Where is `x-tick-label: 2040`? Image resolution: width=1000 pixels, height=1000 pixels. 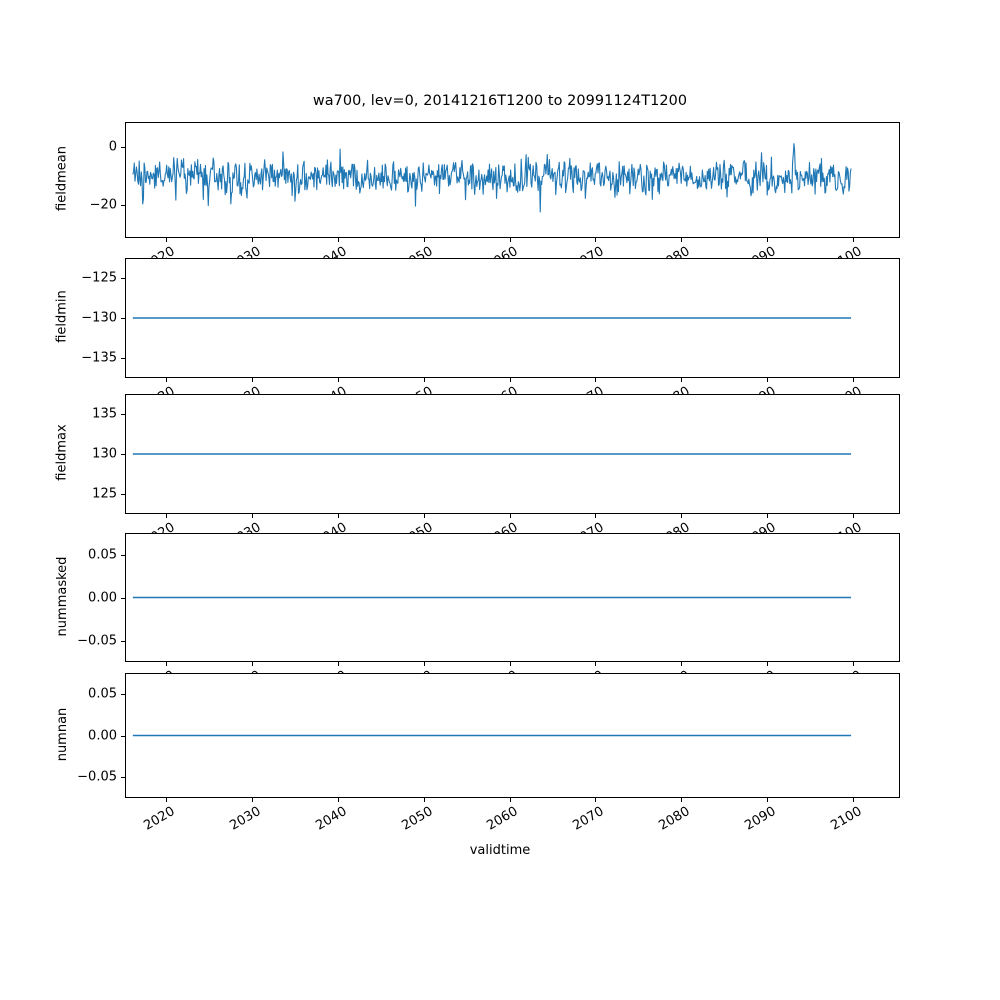 x-tick-label: 2040 is located at coordinates (293, 526).